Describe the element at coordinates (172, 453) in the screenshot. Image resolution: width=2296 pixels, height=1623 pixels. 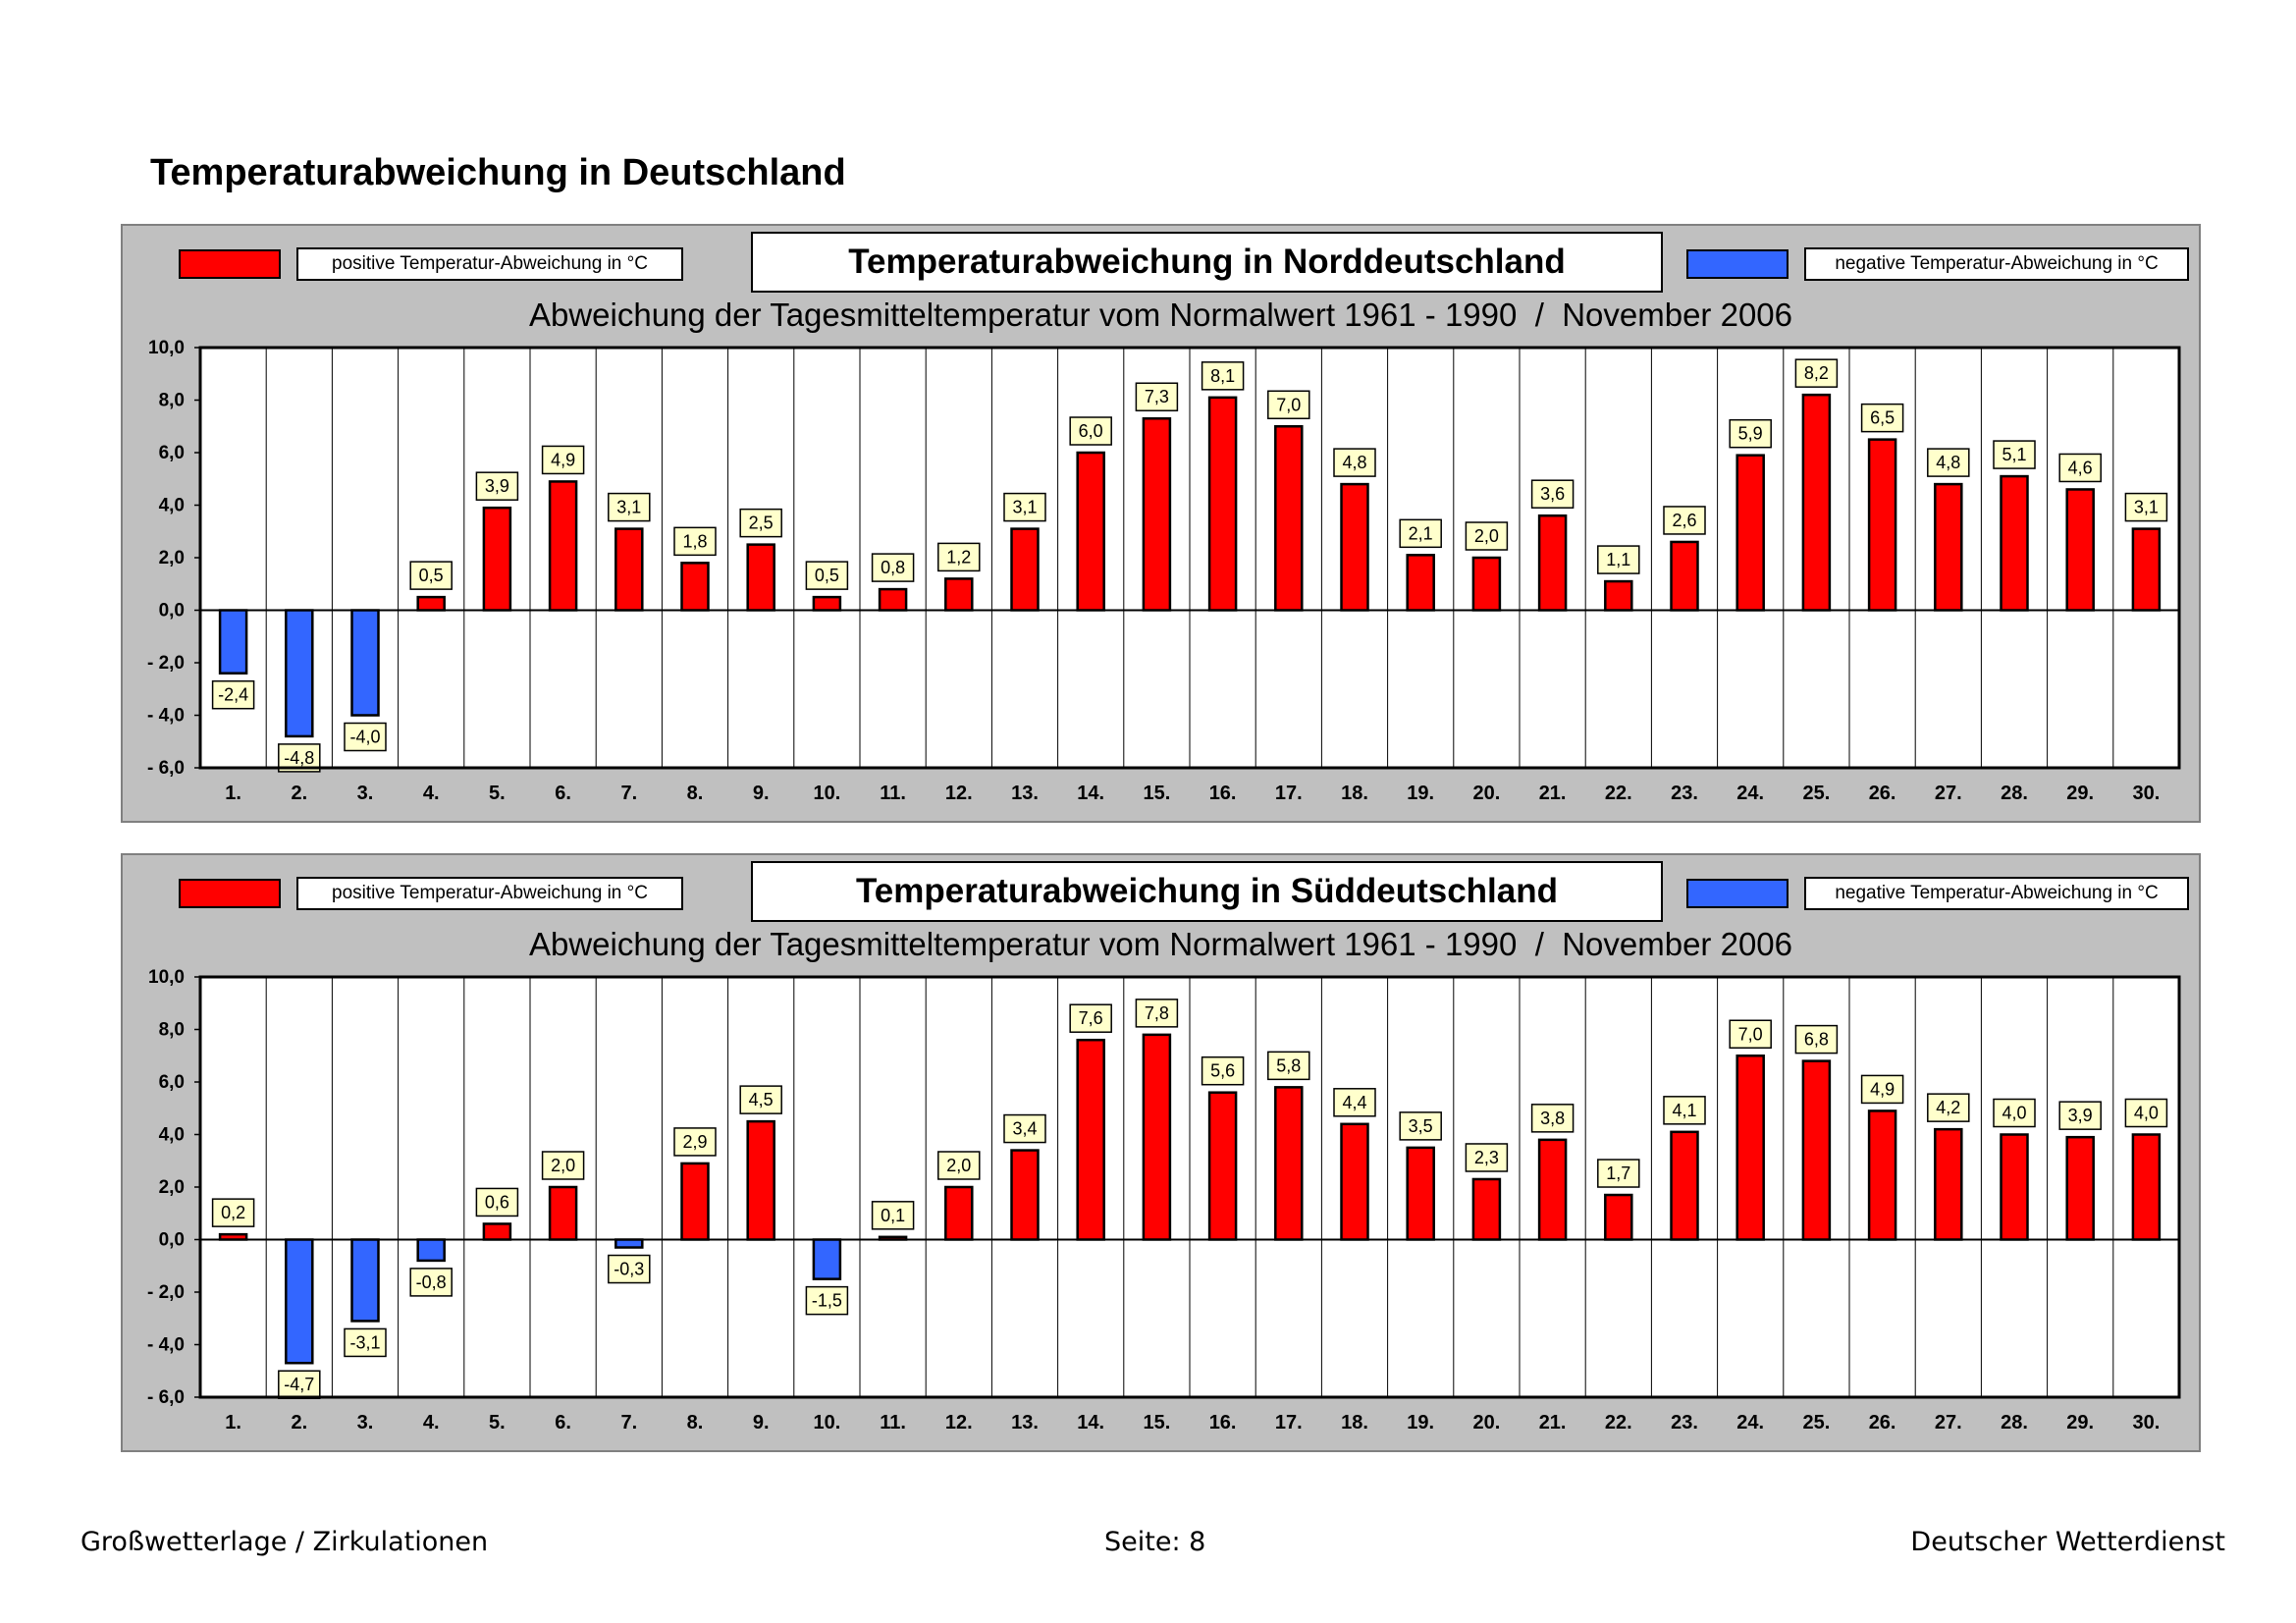
I see `y-tick-label: 6,0` at that location.